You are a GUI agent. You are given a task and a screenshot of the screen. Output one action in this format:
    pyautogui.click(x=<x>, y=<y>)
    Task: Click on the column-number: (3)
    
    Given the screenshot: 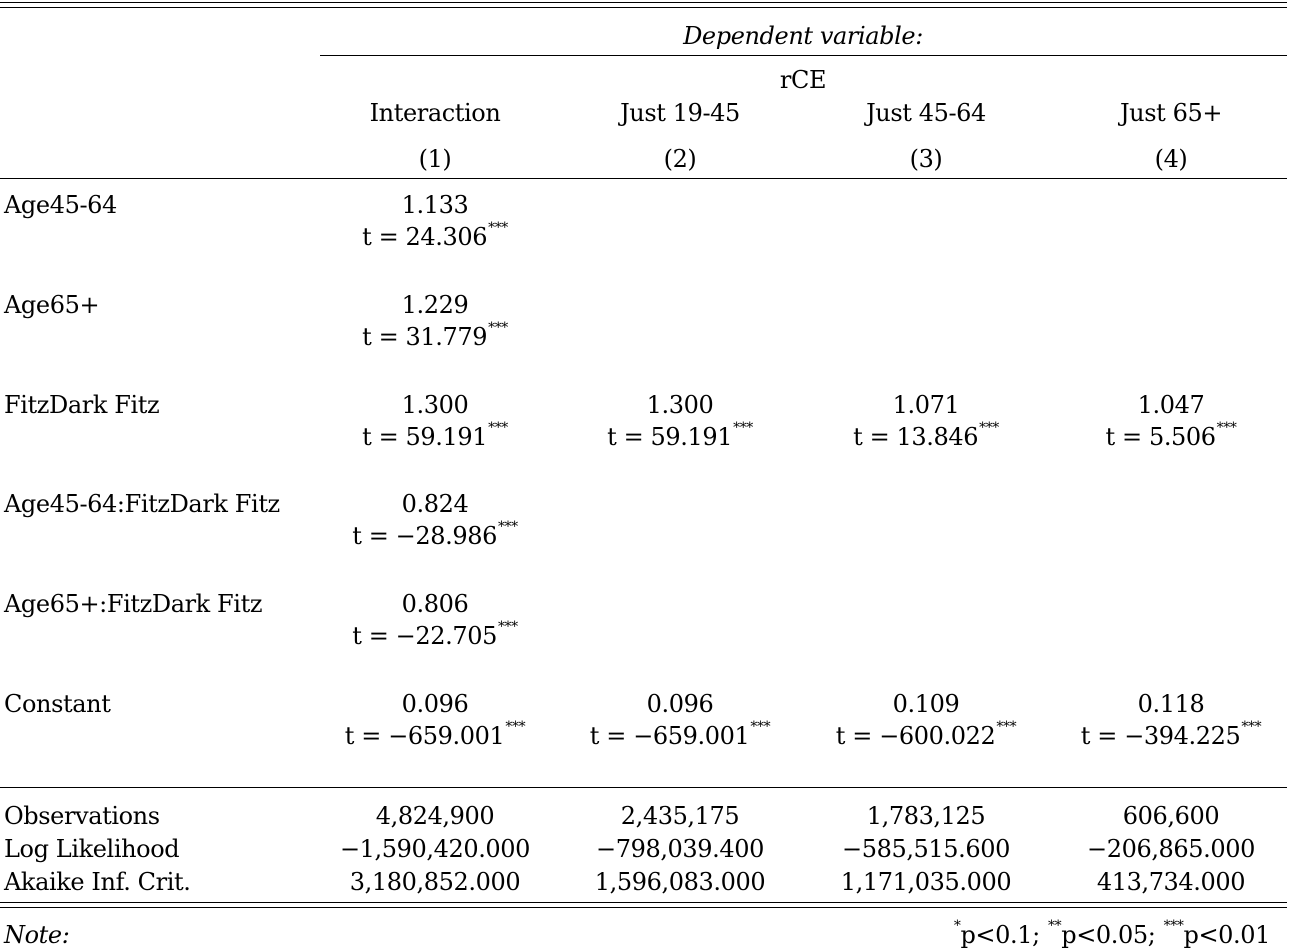 What is the action you would take?
    pyautogui.click(x=926, y=159)
    